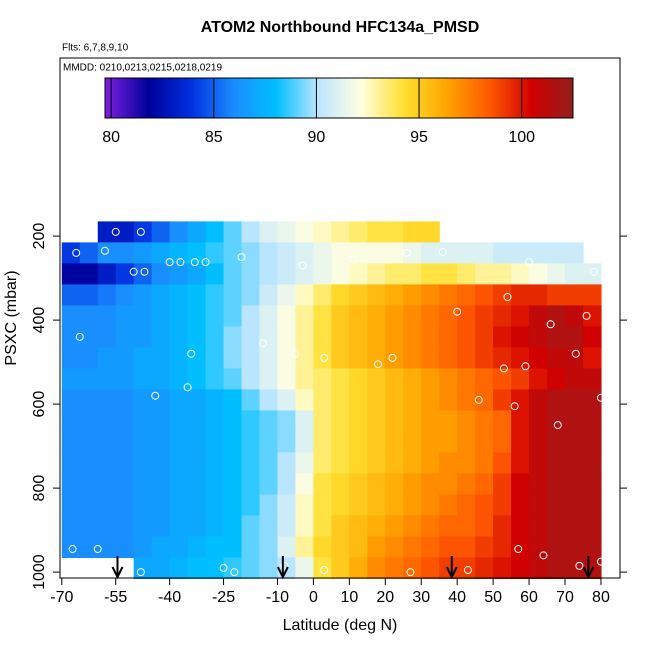 The height and width of the screenshot is (655, 650). I want to click on x-tick-label: 30, so click(421, 597).